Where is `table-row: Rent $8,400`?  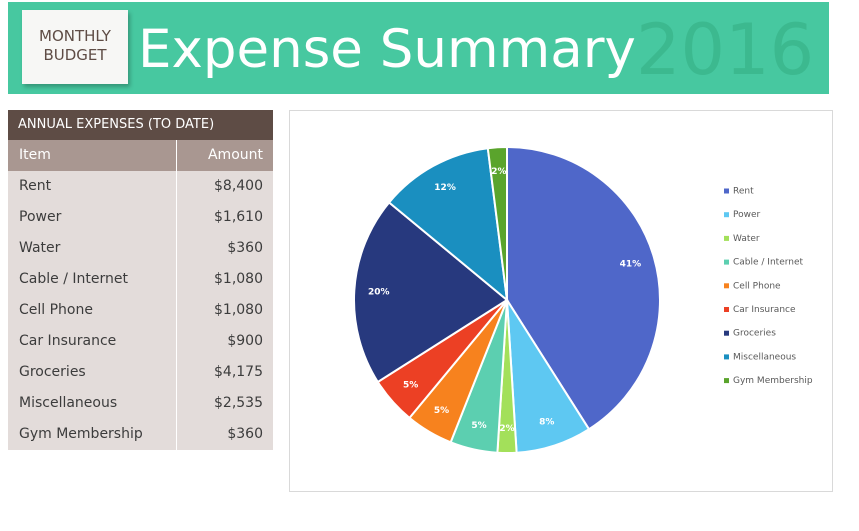
table-row: Rent $8,400 is located at coordinates (140, 186).